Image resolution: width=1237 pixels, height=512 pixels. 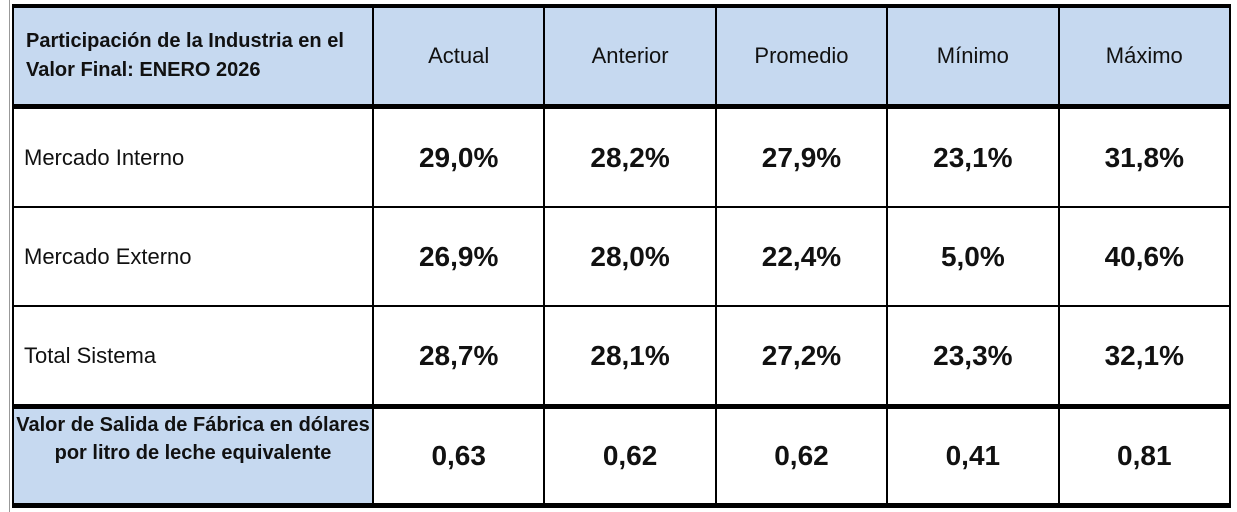 I want to click on sheet-edge, so click(x=9, y=256).